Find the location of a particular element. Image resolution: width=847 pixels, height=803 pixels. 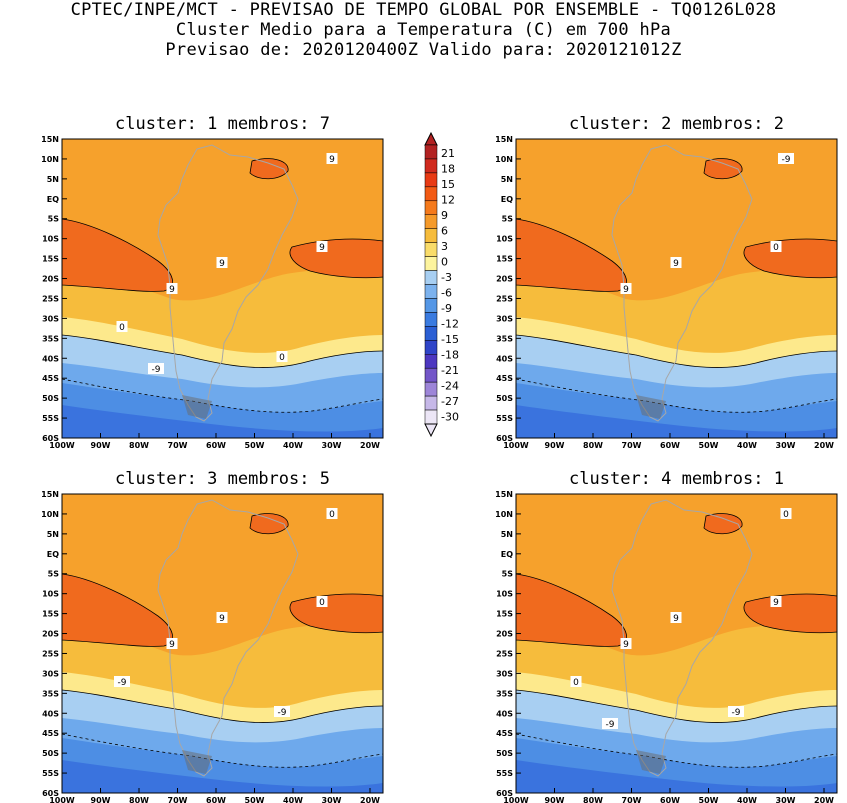

colorbar-label: -15 is located at coordinates (450, 339).